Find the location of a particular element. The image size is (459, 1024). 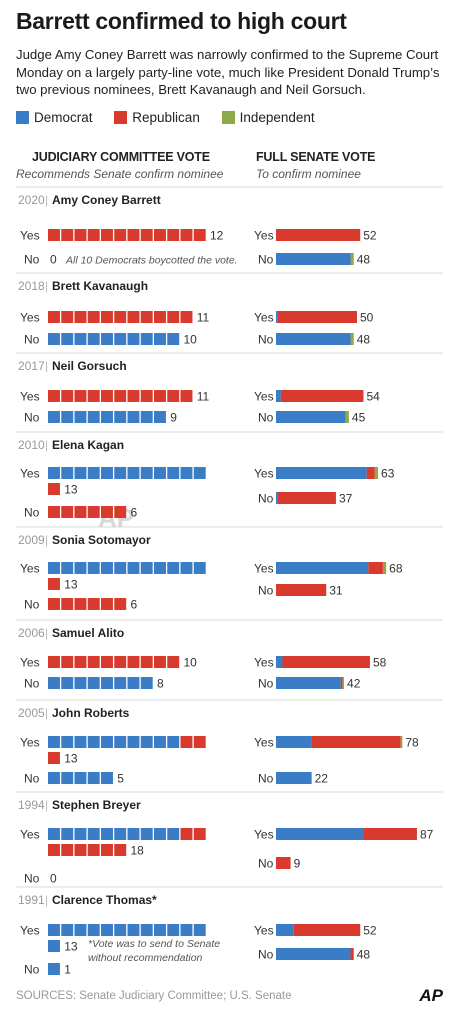

samuel-alito-senate-no-i-bar is located at coordinates (343, 683).